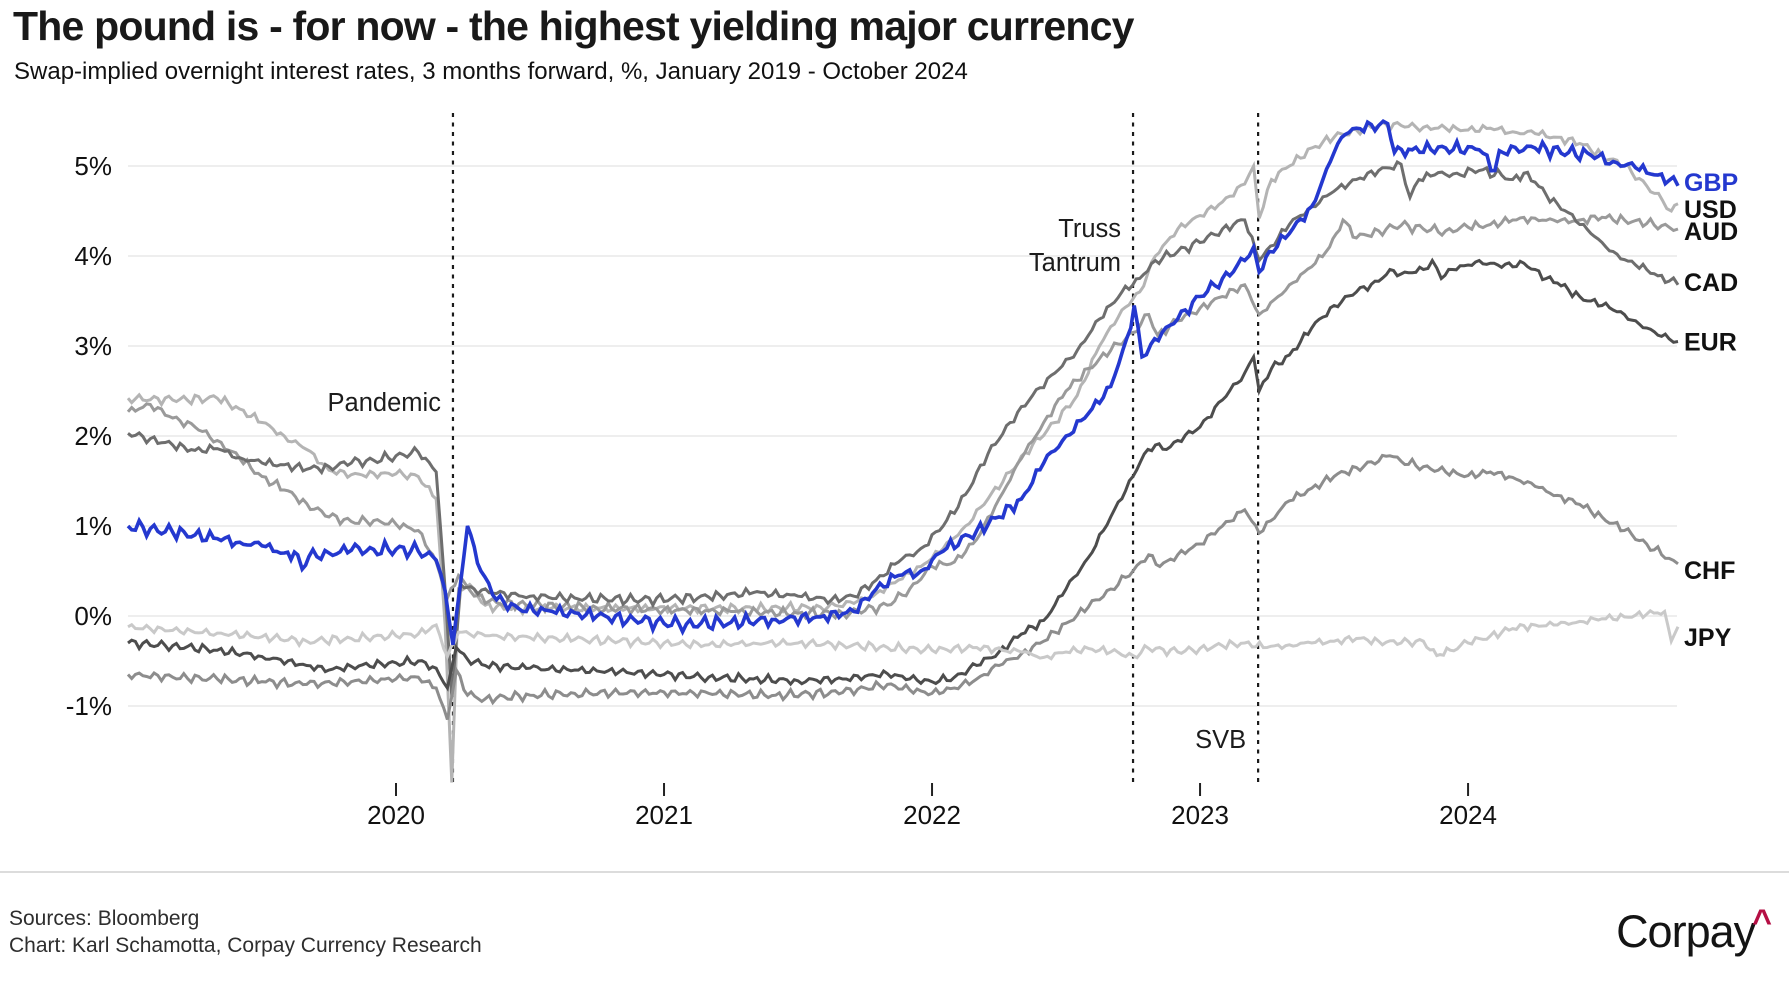 Image resolution: width=1789 pixels, height=1000 pixels. What do you see at coordinates (1708, 638) in the screenshot?
I see `series-label-JPY: JPY` at bounding box center [1708, 638].